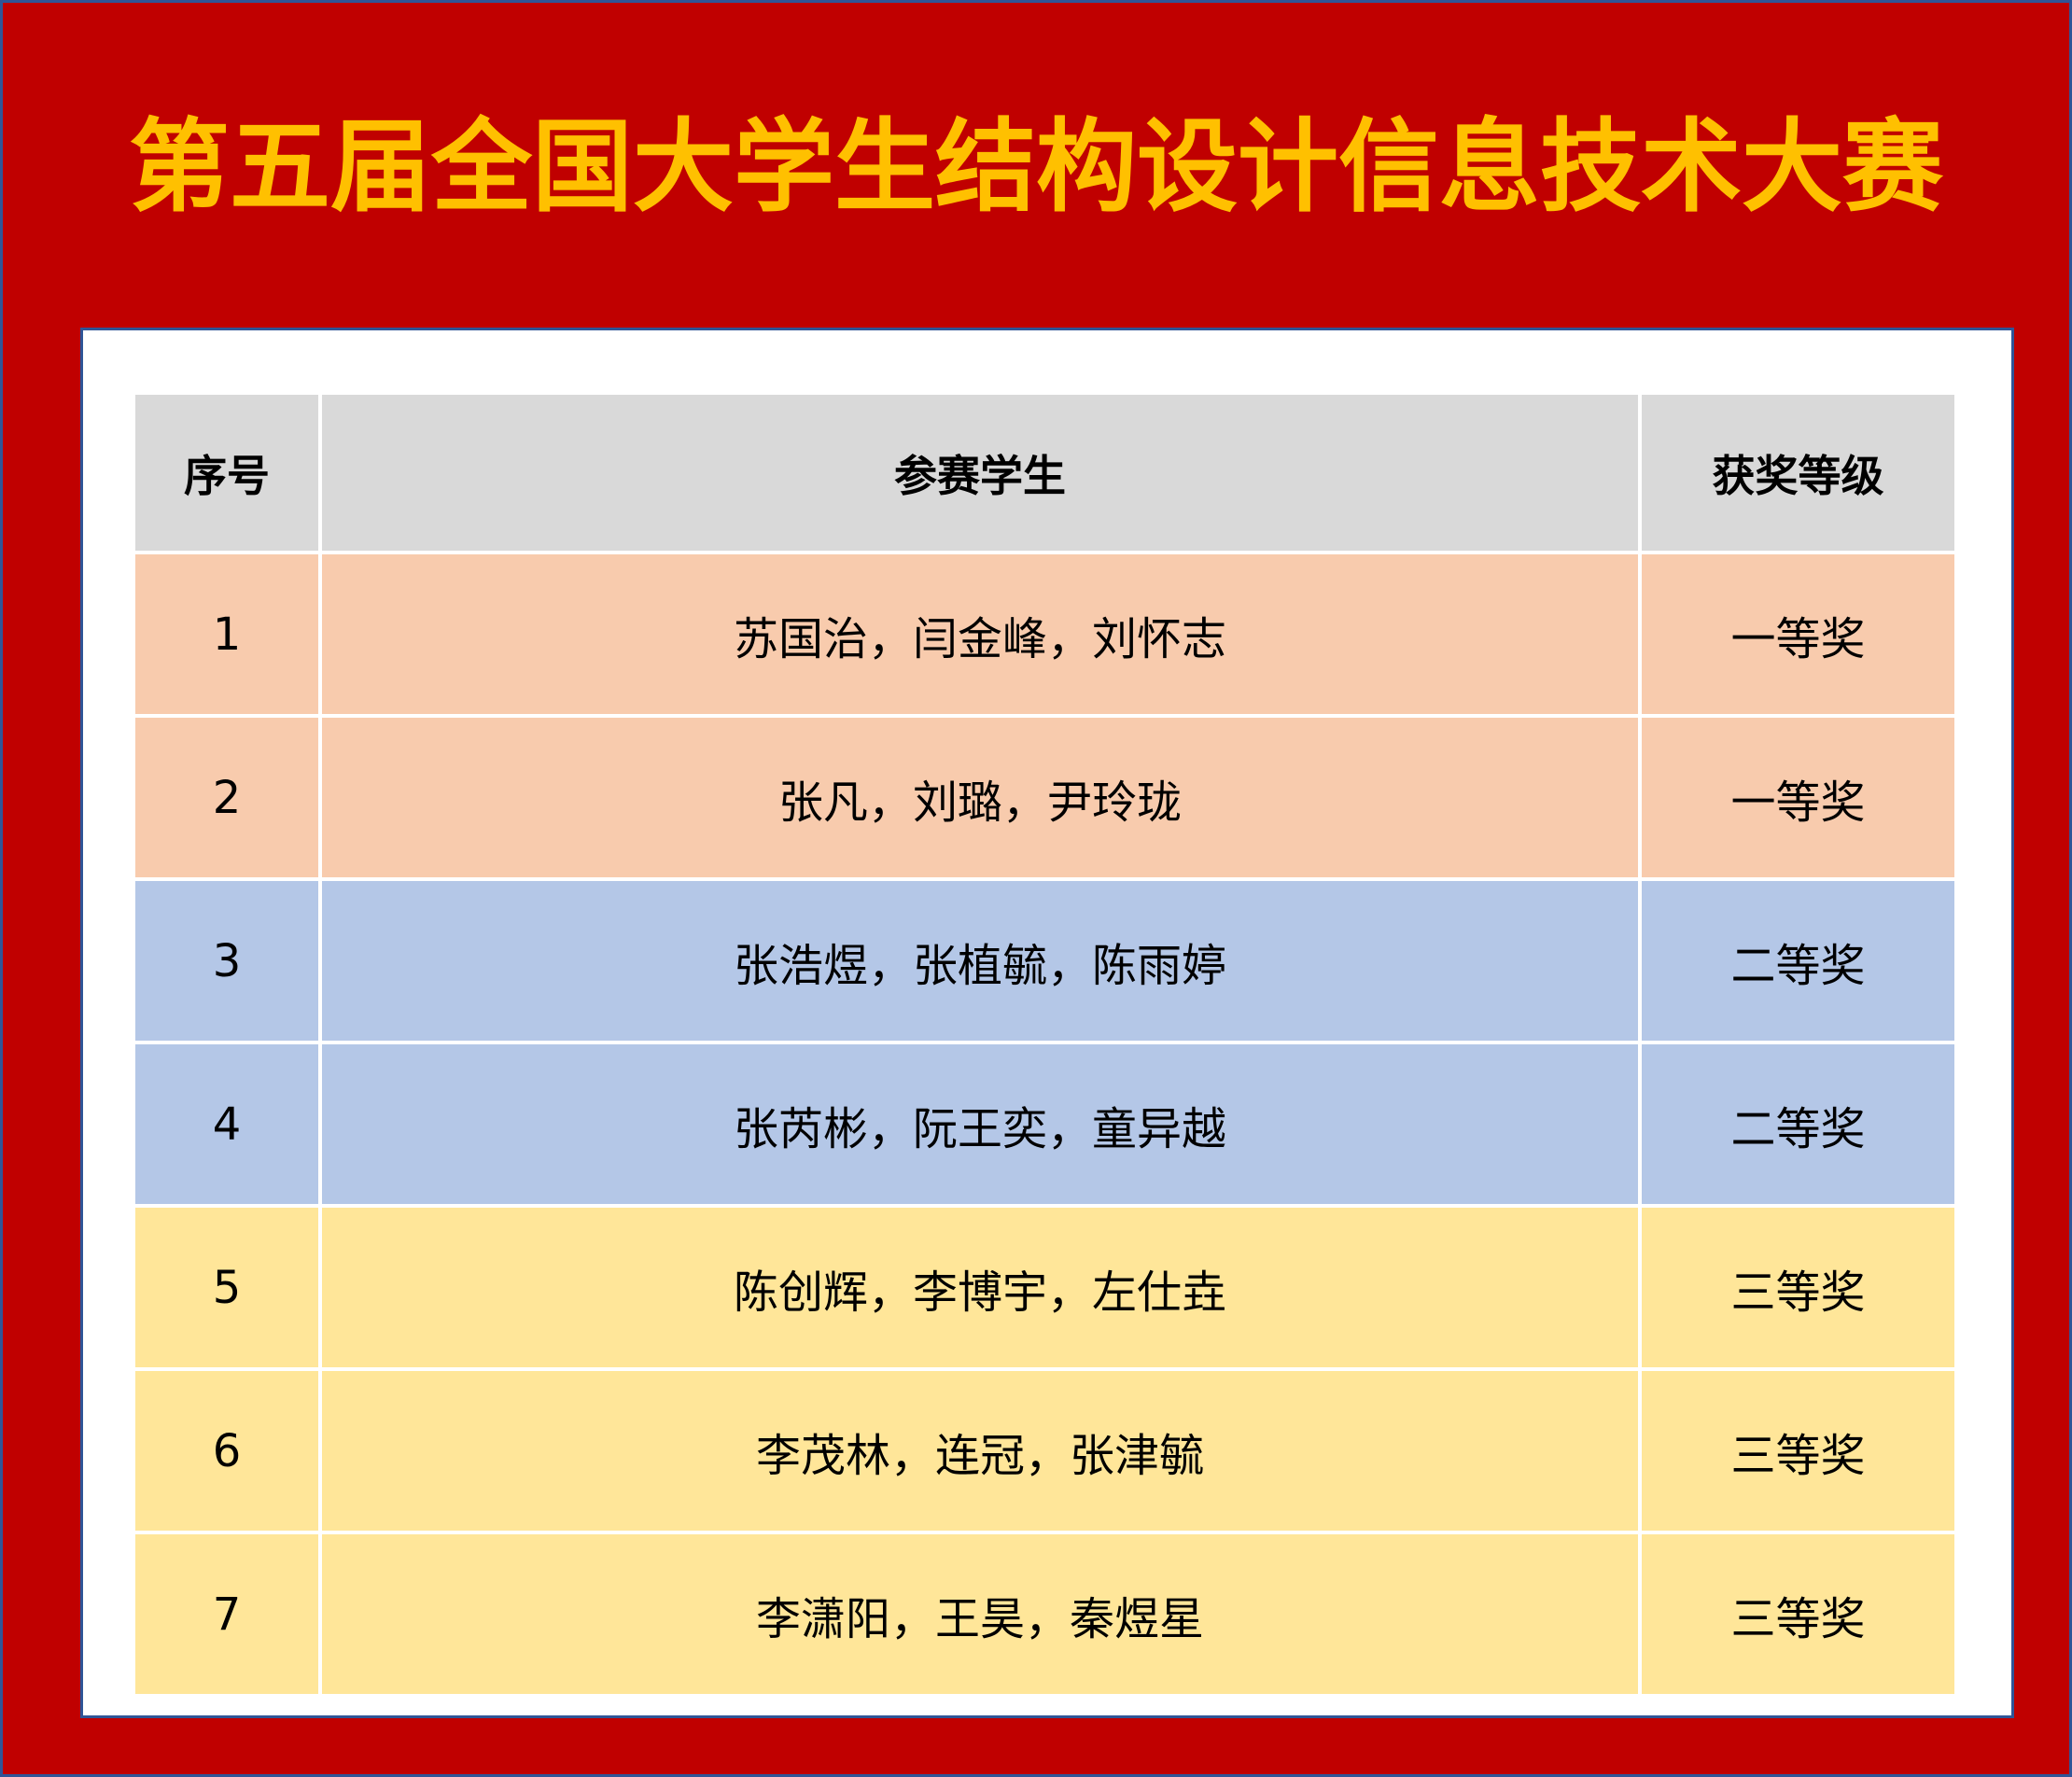  I want to click on table-cell: 6, so click(227, 1450).